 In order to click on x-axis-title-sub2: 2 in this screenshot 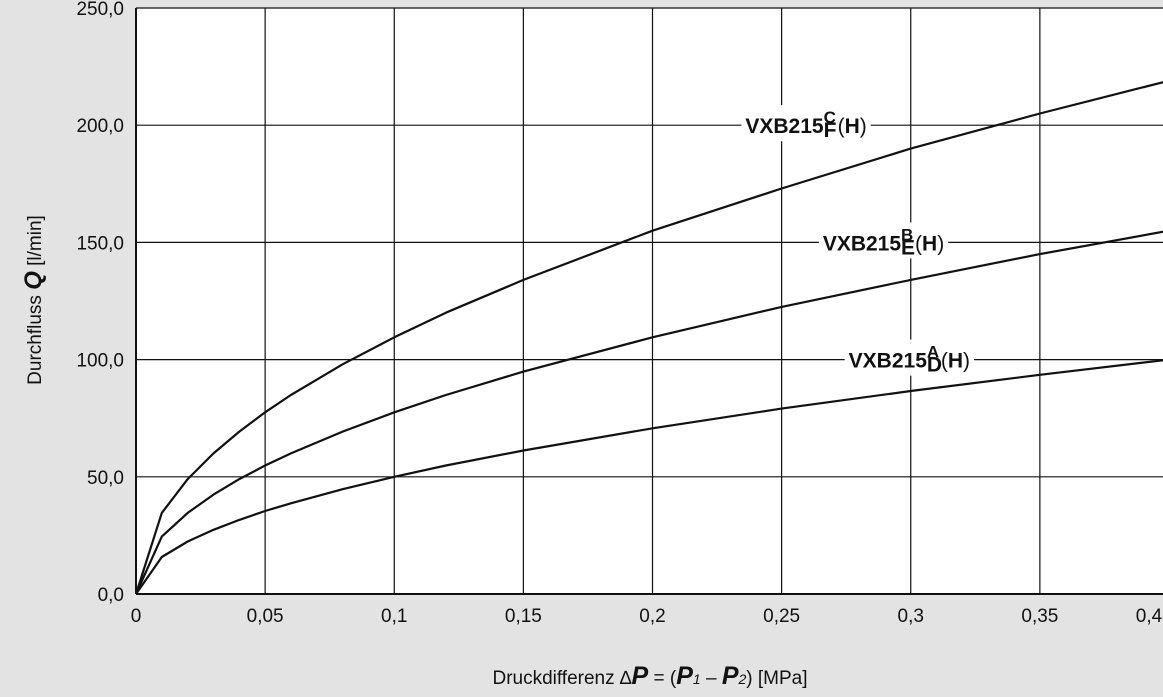, I will do `click(742, 679)`.